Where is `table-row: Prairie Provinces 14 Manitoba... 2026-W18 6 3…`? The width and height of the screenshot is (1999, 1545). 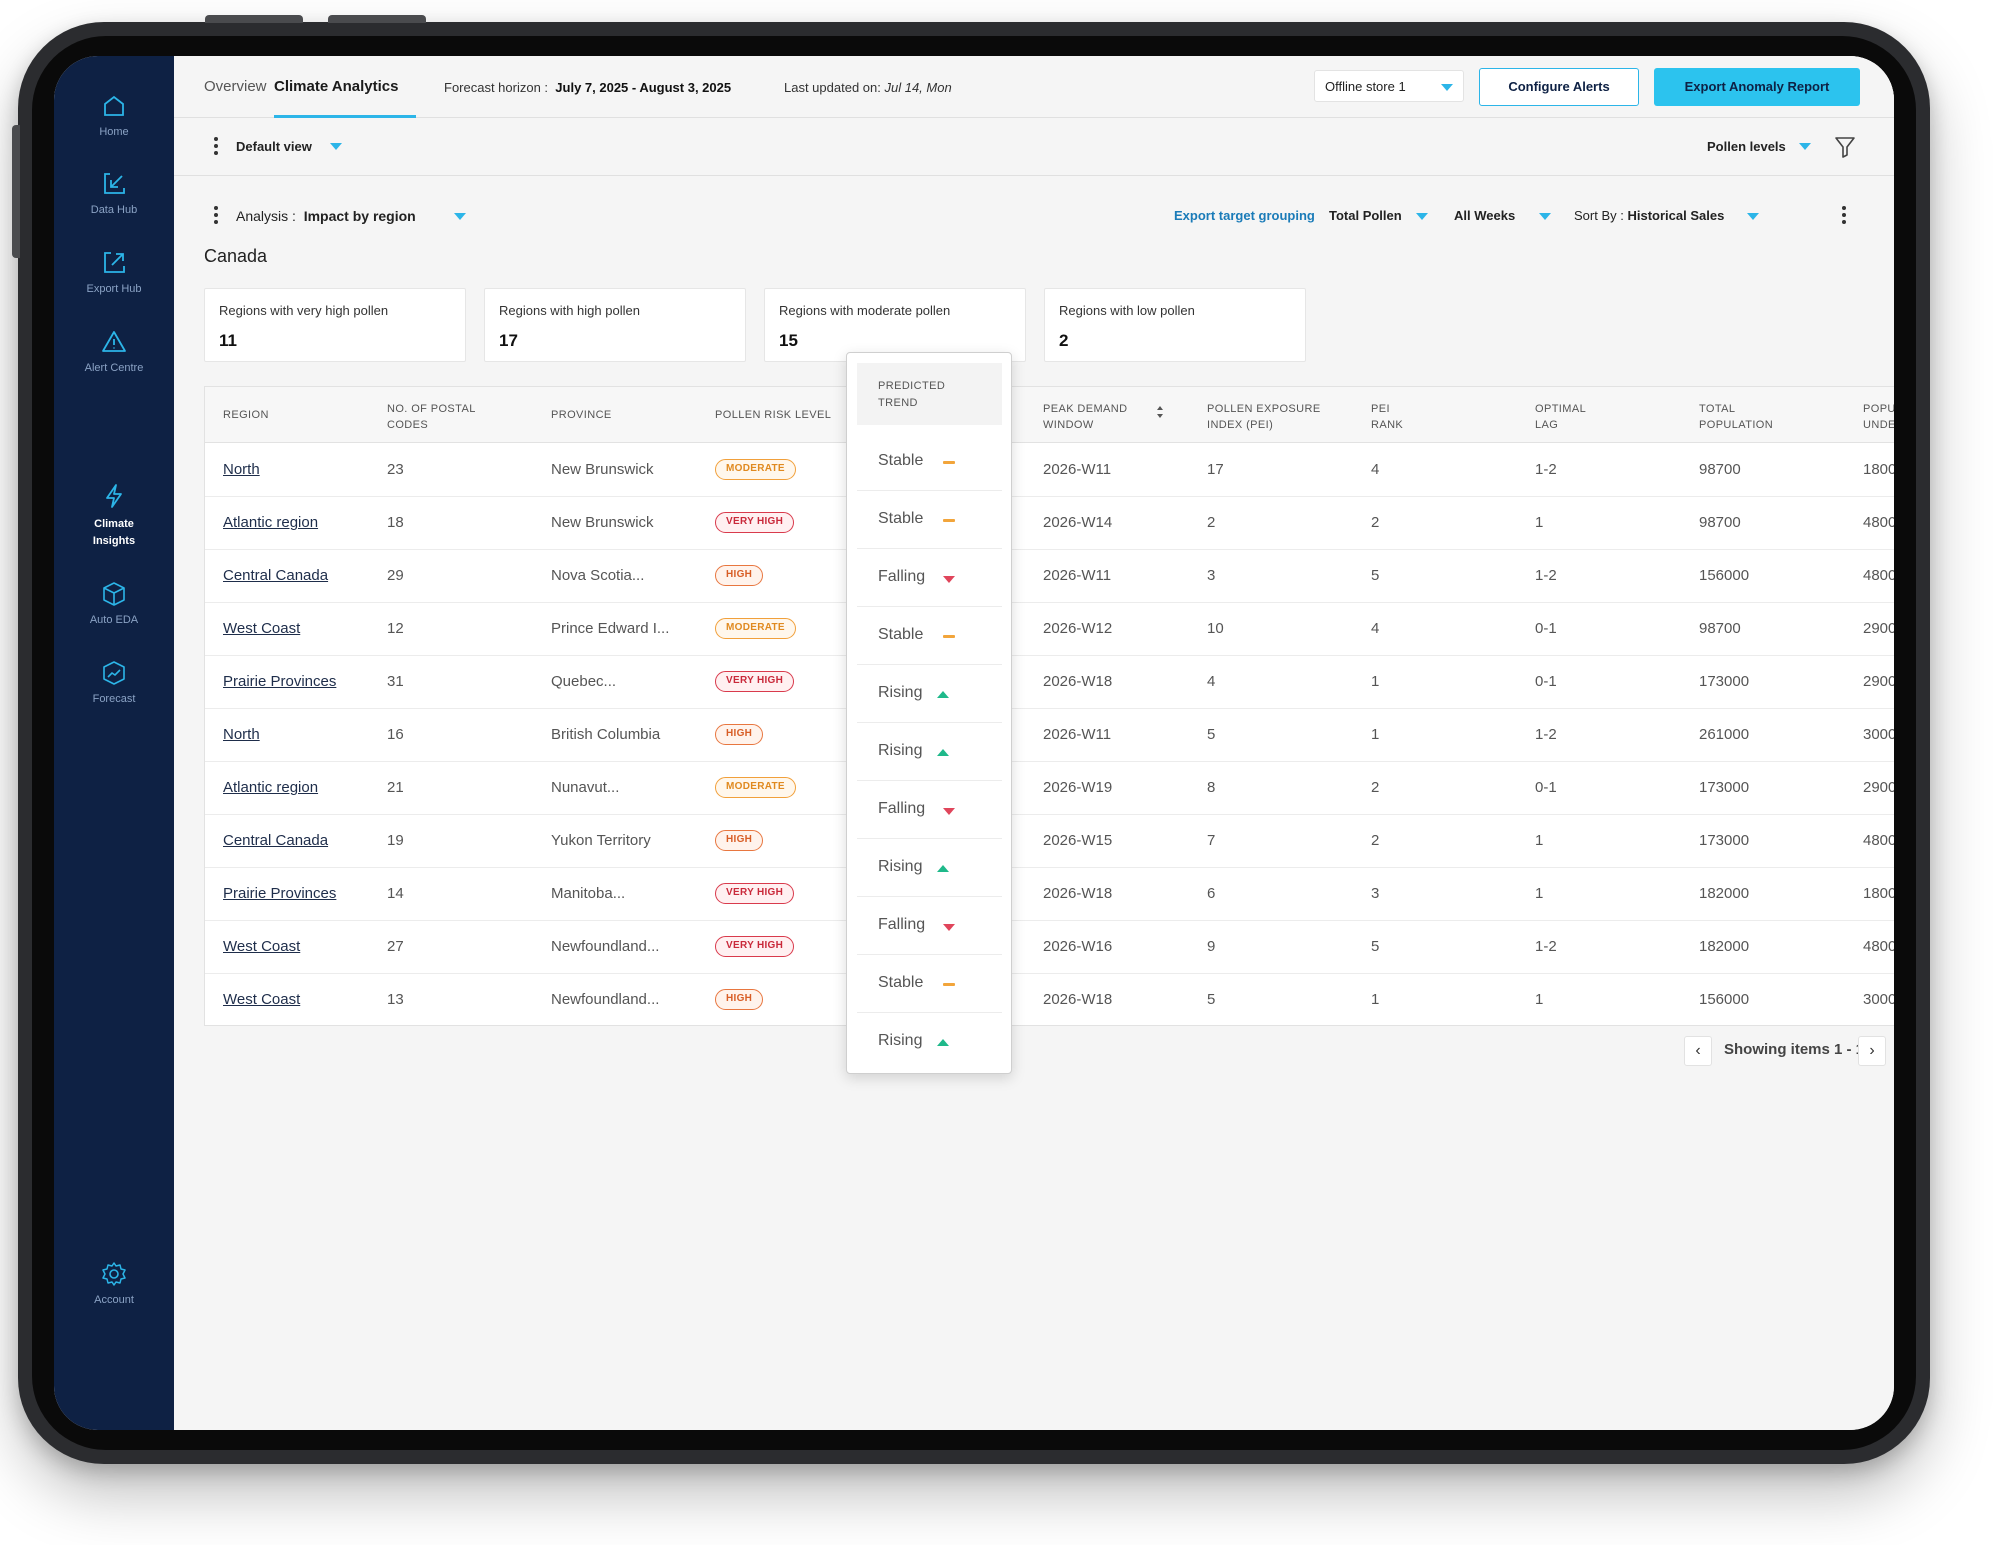 table-row: Prairie Provinces 14 Manitoba... 2026-W18 6 3… is located at coordinates (1049, 894).